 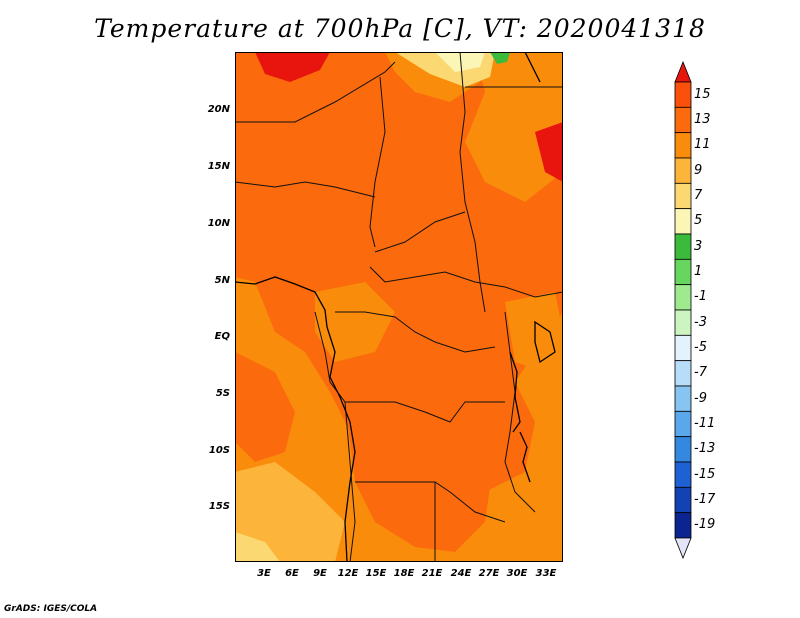 What do you see at coordinates (702, 119) in the screenshot?
I see `colorbar-label: 13` at bounding box center [702, 119].